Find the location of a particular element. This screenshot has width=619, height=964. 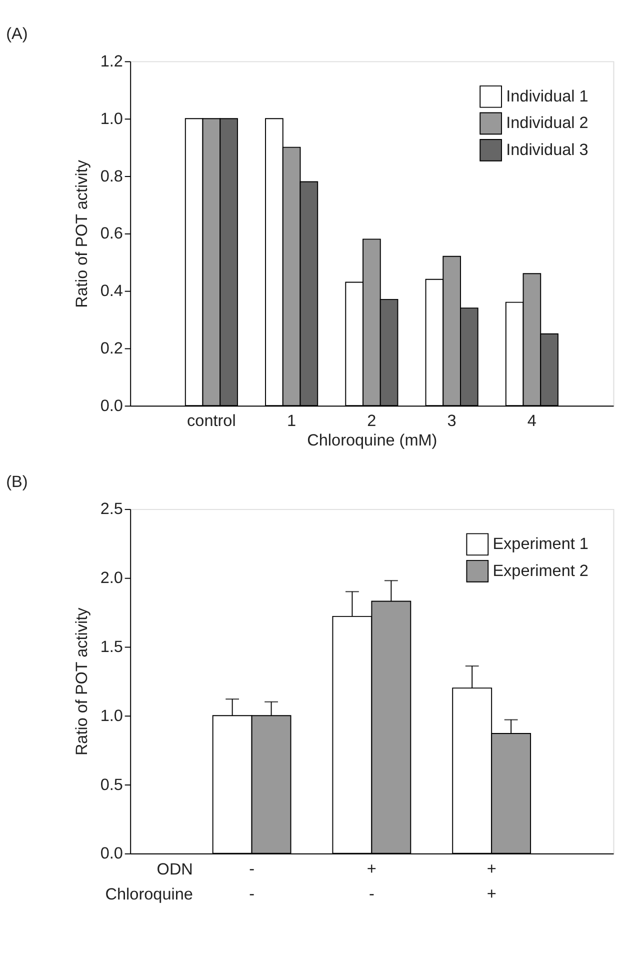

legend-label: Experiment 2 is located at coordinates (540, 571).